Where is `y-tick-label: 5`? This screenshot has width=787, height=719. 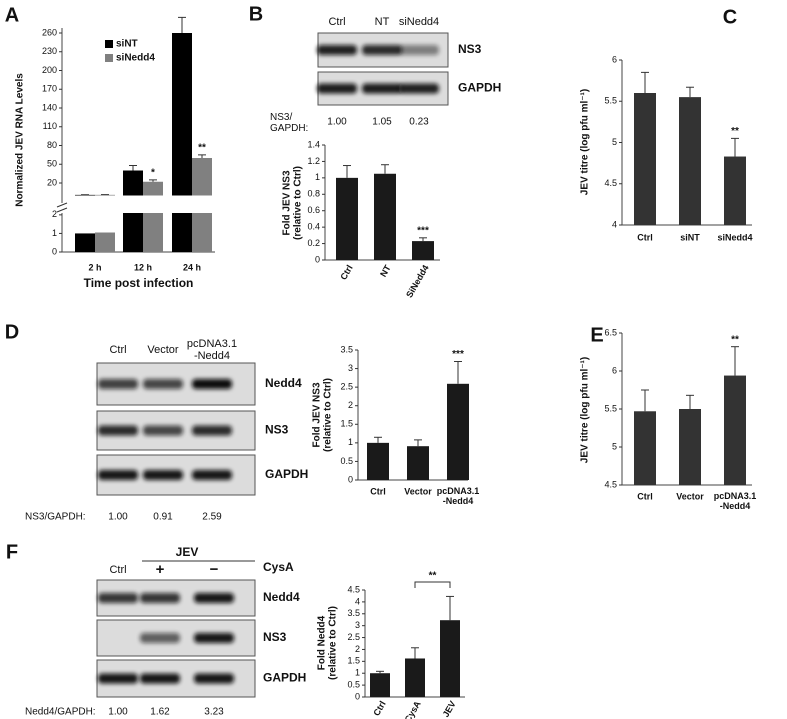 y-tick-label: 5 is located at coordinates (614, 142).